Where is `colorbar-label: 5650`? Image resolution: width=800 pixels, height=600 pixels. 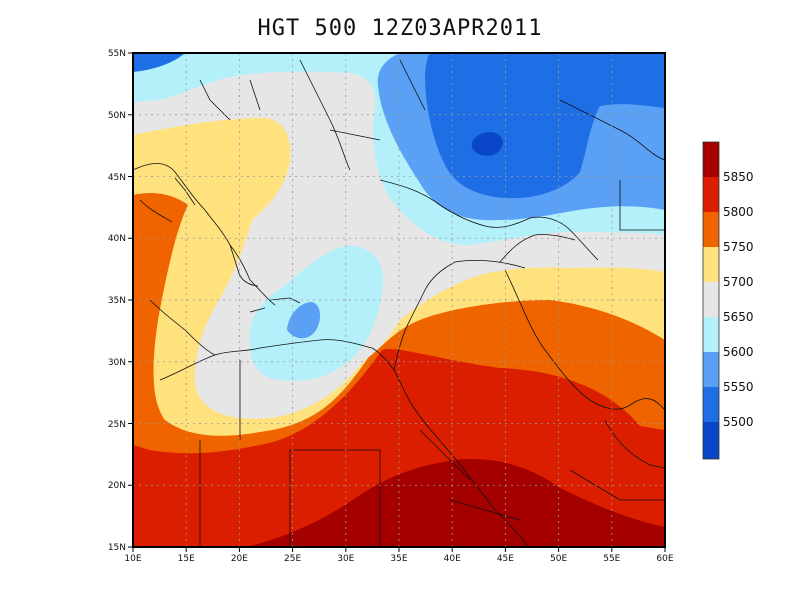
colorbar-label: 5650 is located at coordinates (738, 317).